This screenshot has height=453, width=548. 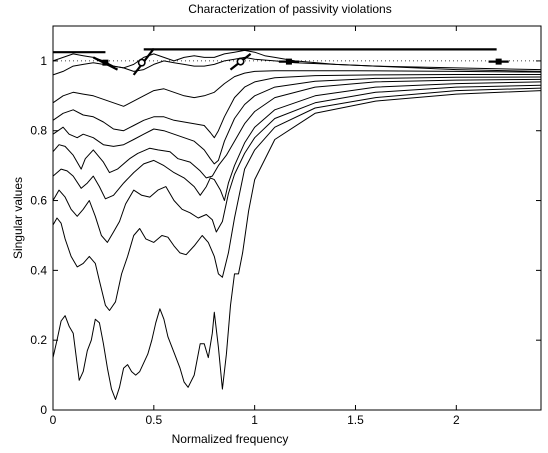 What do you see at coordinates (38, 340) in the screenshot?
I see `y-tick-label: 0.2` at bounding box center [38, 340].